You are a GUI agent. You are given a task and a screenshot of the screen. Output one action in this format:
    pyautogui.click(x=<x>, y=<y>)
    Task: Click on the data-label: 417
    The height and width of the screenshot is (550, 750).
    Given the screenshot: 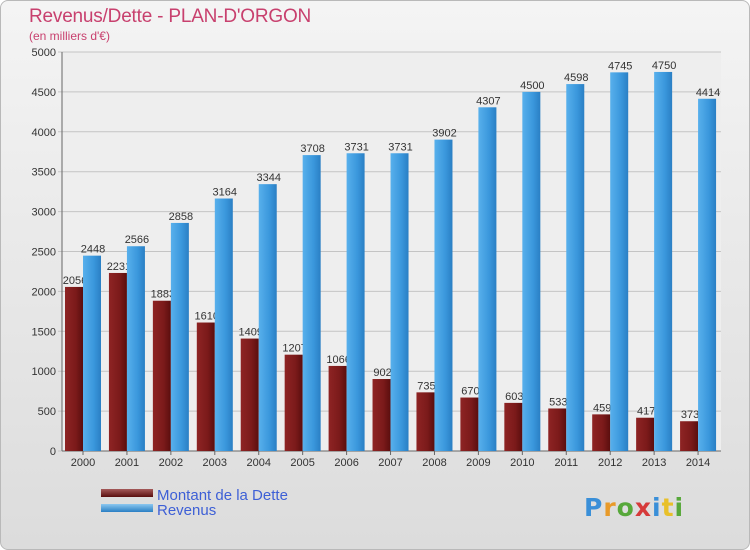 What is the action you would take?
    pyautogui.click(x=646, y=412)
    